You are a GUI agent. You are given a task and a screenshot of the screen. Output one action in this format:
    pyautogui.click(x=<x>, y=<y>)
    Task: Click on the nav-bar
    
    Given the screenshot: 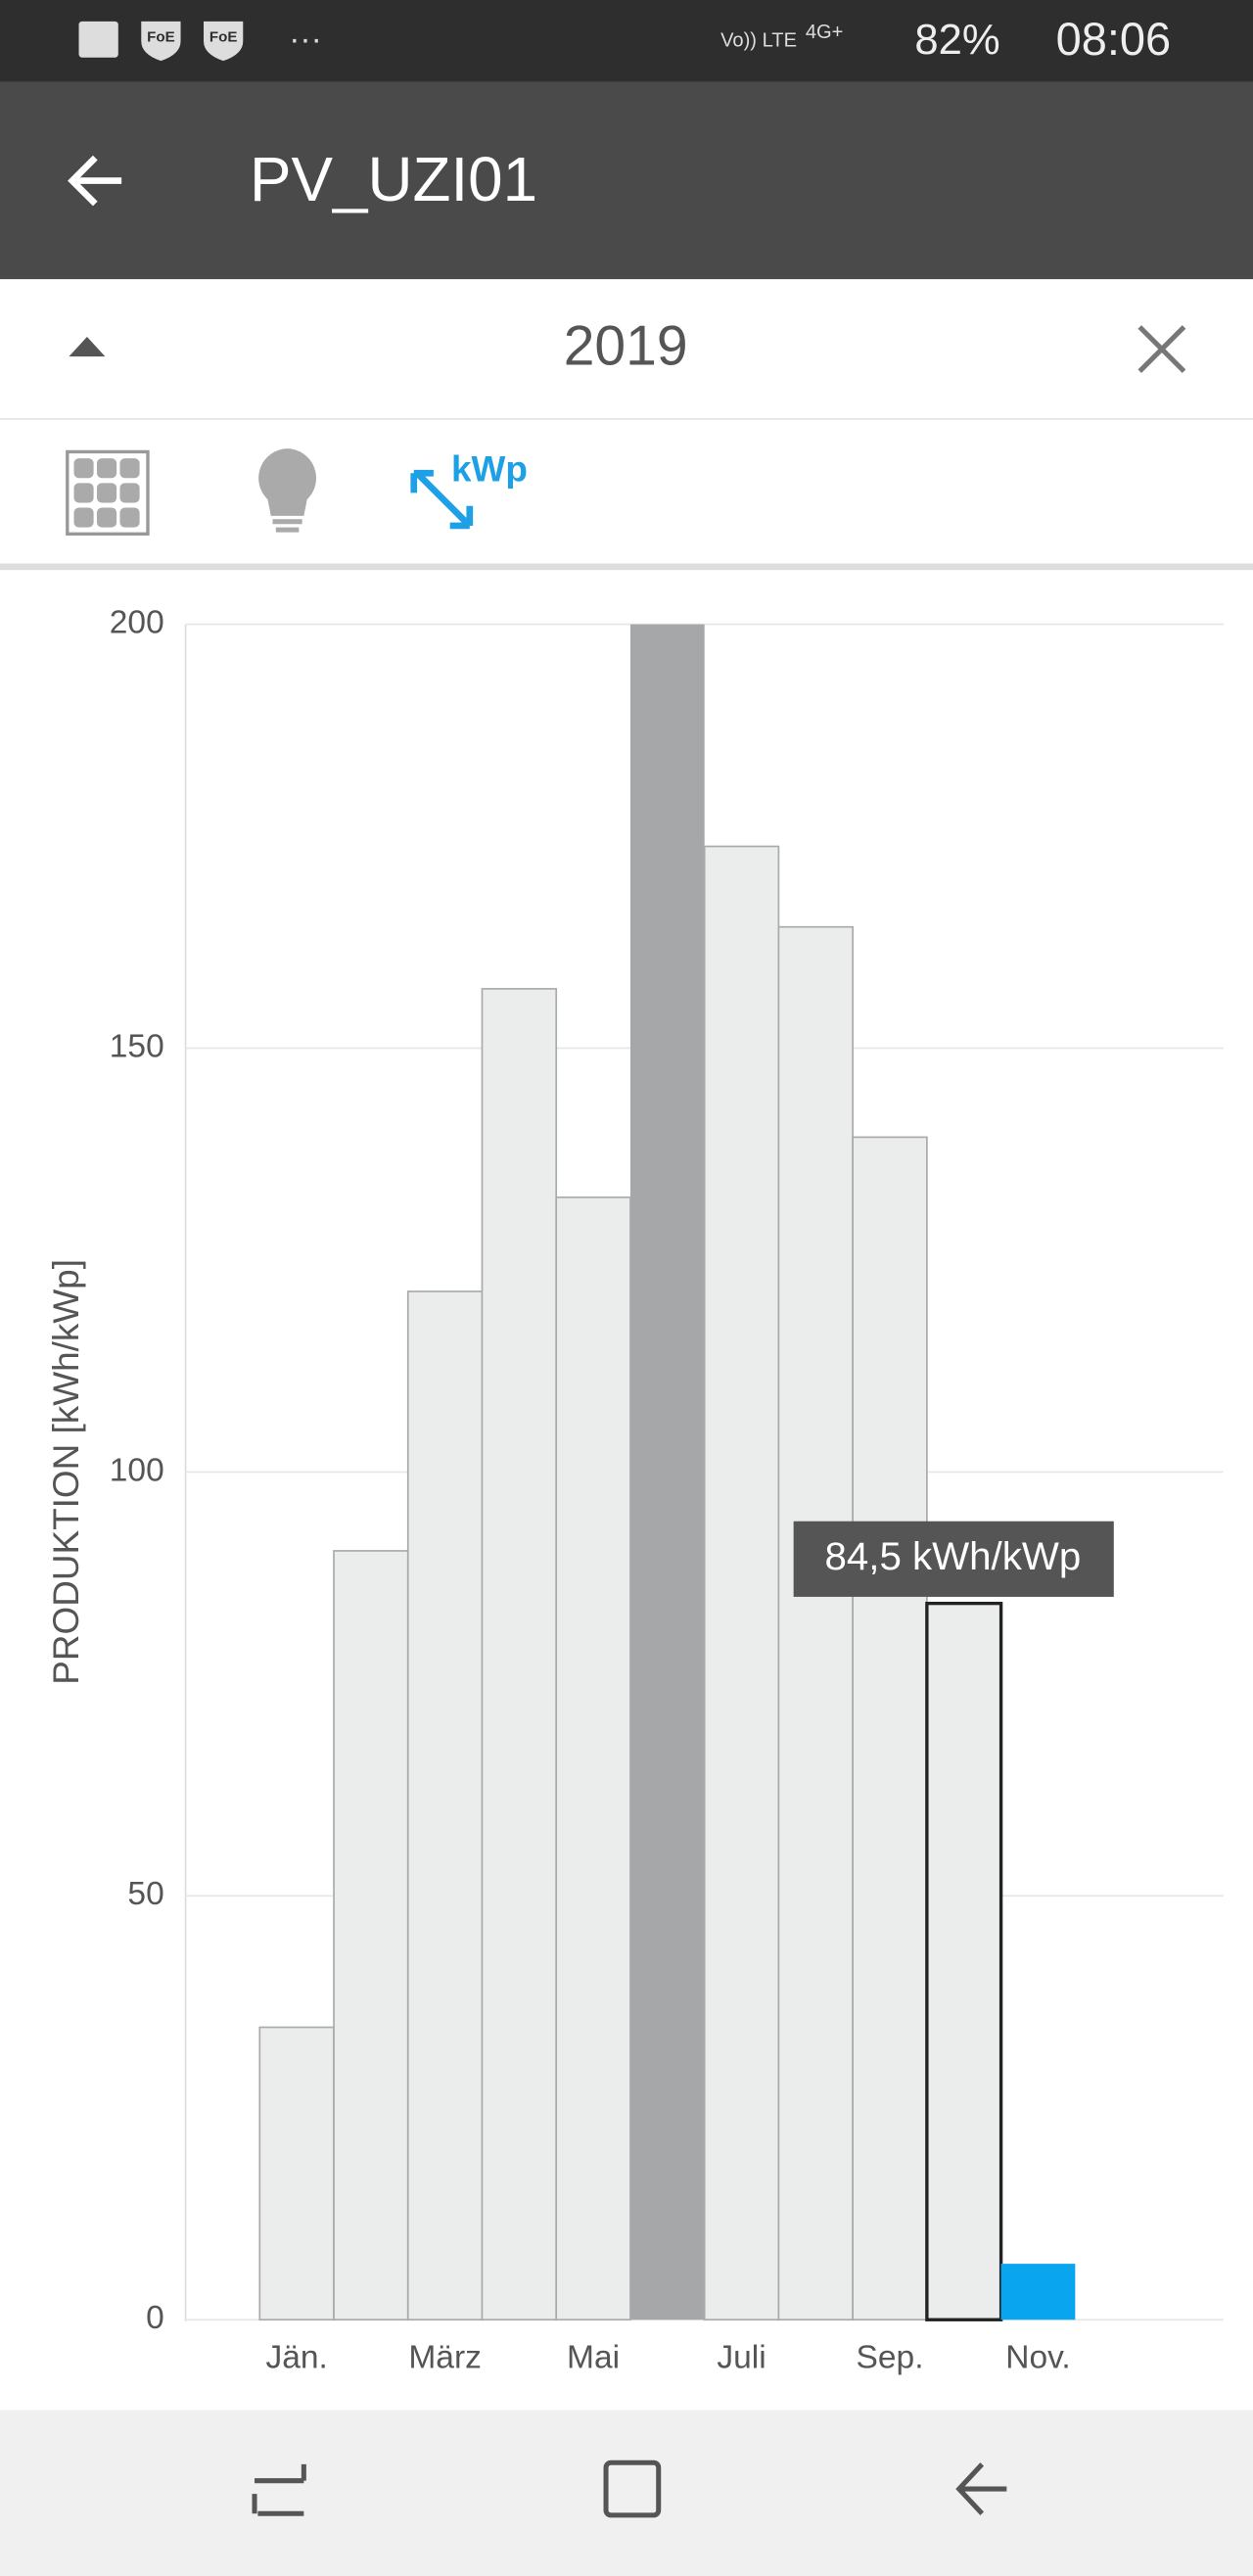 What is the action you would take?
    pyautogui.click(x=626, y=2493)
    